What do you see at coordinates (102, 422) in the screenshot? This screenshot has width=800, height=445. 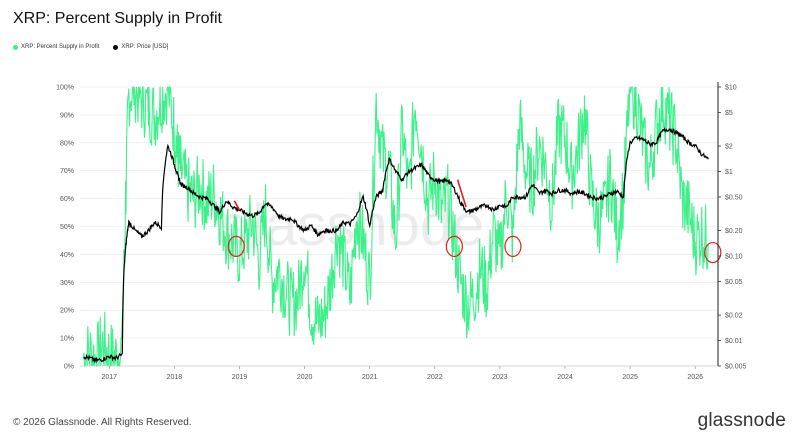 I see `copyright-footer: © 2026 Glassnode. All Rights Reserved.` at bounding box center [102, 422].